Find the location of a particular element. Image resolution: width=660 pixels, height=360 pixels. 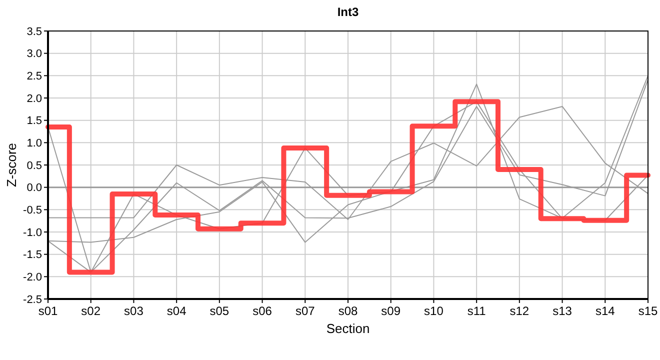

y-tick-label: 1.0 is located at coordinates (34, 144).